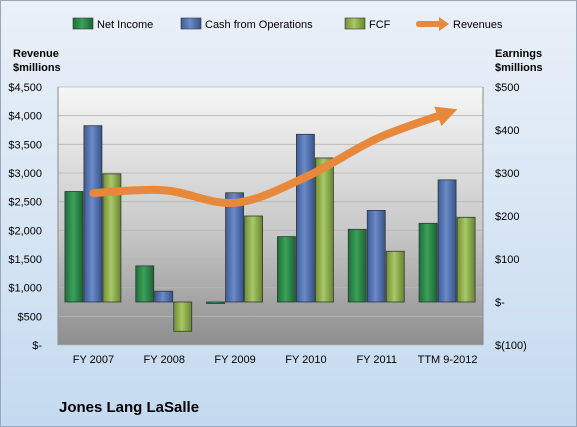 This screenshot has height=427, width=577. Describe the element at coordinates (164, 360) in the screenshot. I see `category-label: FY 2008` at that location.